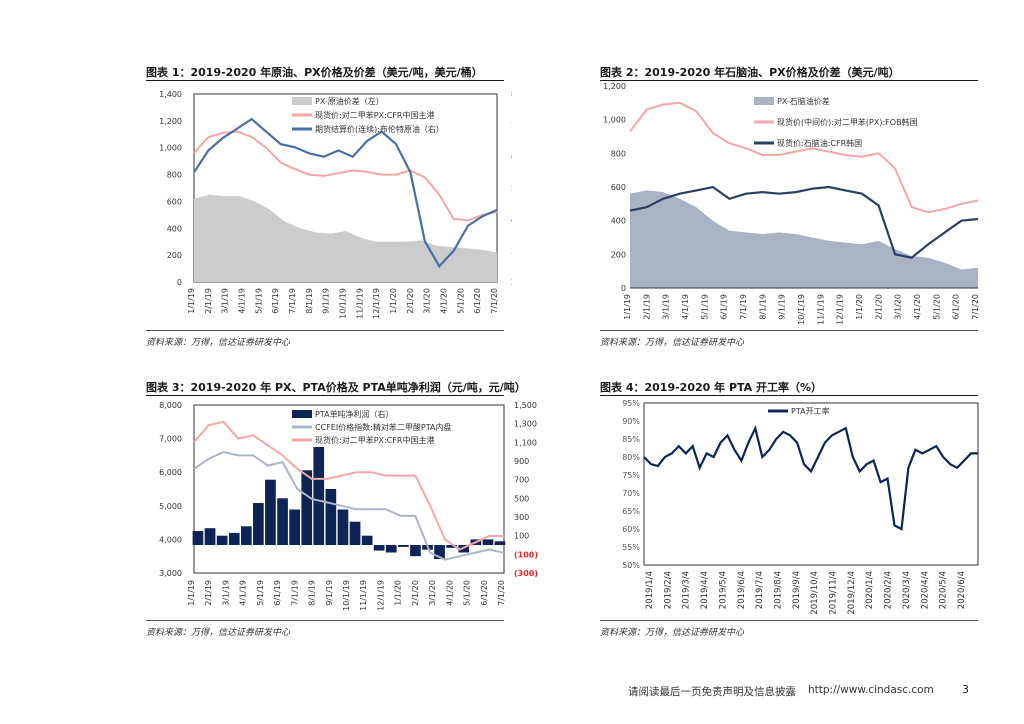  I want to click on chart2-ytick-2: 400, so click(618, 221).